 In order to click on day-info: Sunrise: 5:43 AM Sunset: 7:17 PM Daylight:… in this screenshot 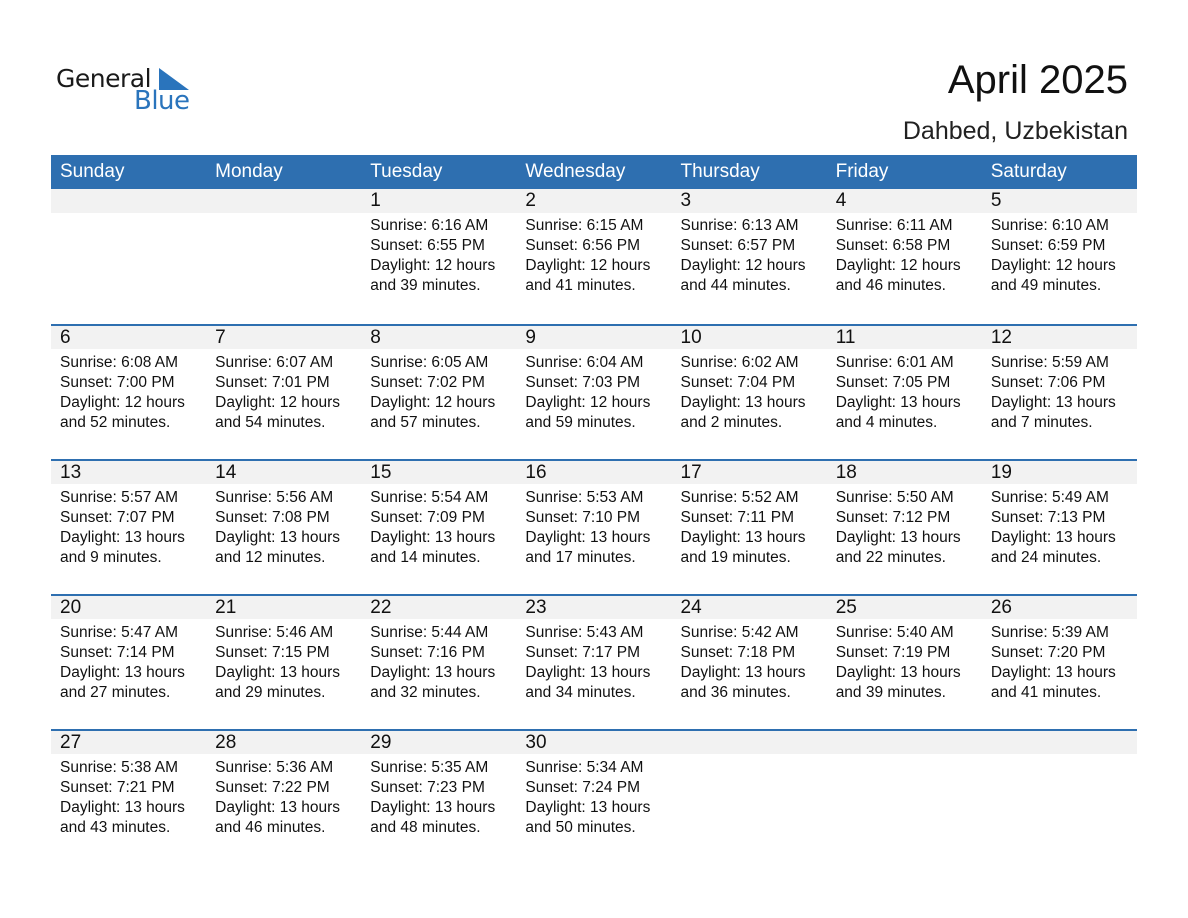, I will do `click(587, 663)`.